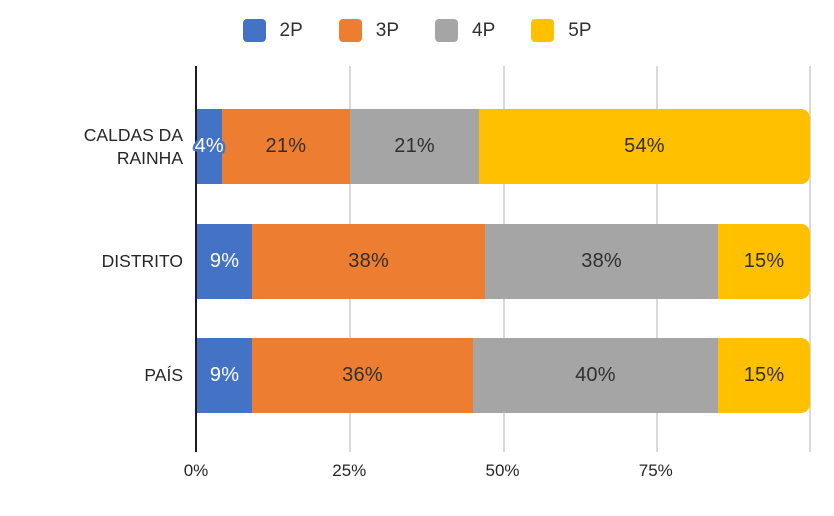 This screenshot has width=834, height=516. Describe the element at coordinates (446, 30) in the screenshot. I see `legend-swatch-4p` at that location.